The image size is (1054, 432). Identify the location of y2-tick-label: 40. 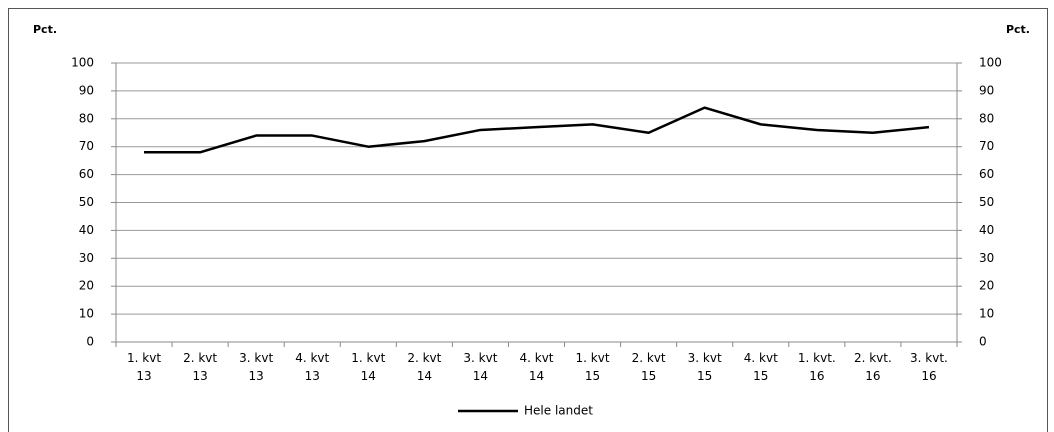
(986, 230).